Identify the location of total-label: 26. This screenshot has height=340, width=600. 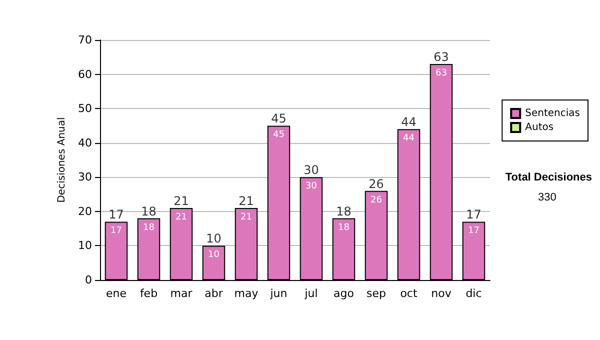
(376, 183).